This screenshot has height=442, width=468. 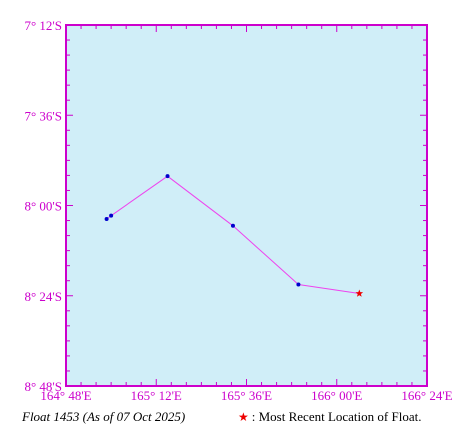 What do you see at coordinates (43, 206) in the screenshot?
I see `y-tick-label: 8° 00'S` at bounding box center [43, 206].